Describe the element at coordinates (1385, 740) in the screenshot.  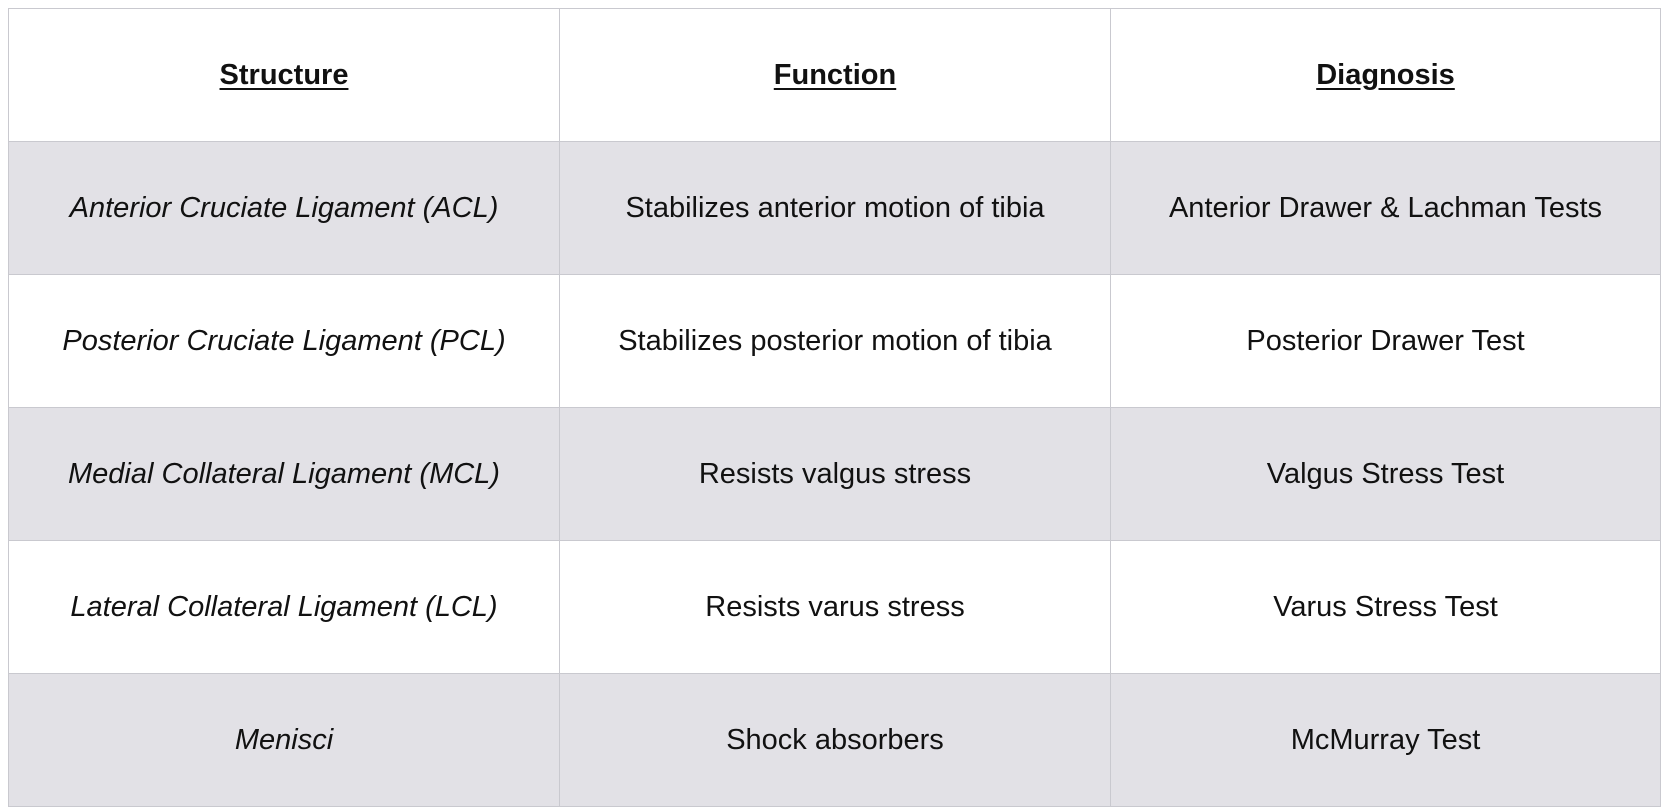
I see `cell-diagnosis: McMurray Test` at that location.